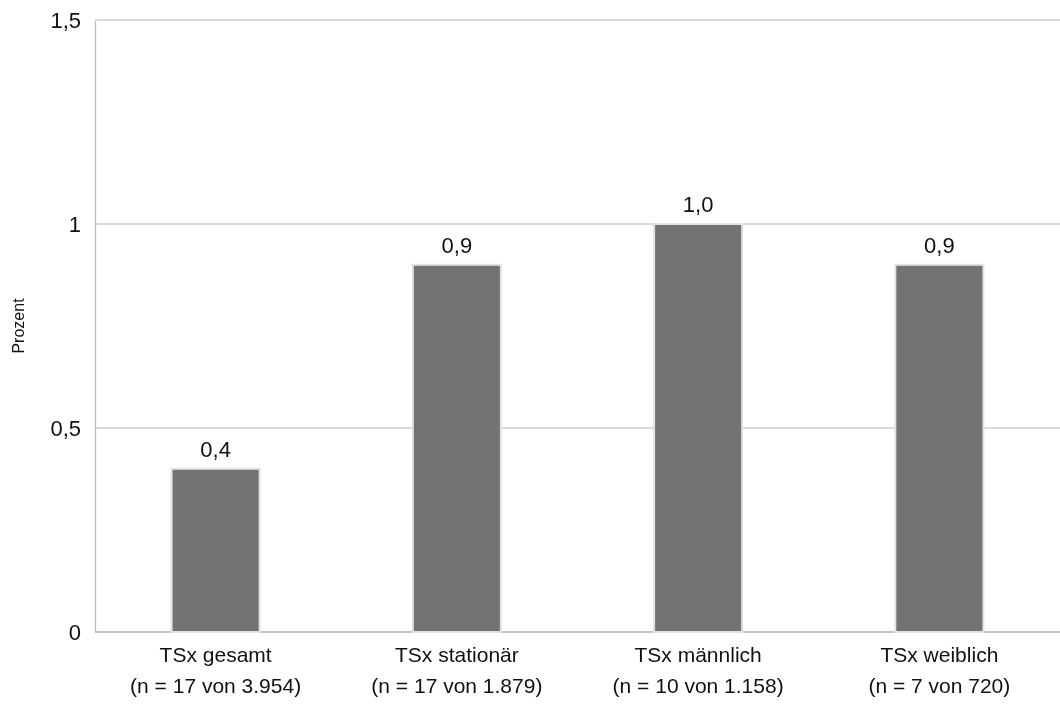 This screenshot has height=711, width=1060. Describe the element at coordinates (65, 428) in the screenshot. I see `y-tick-label: 0,5` at that location.